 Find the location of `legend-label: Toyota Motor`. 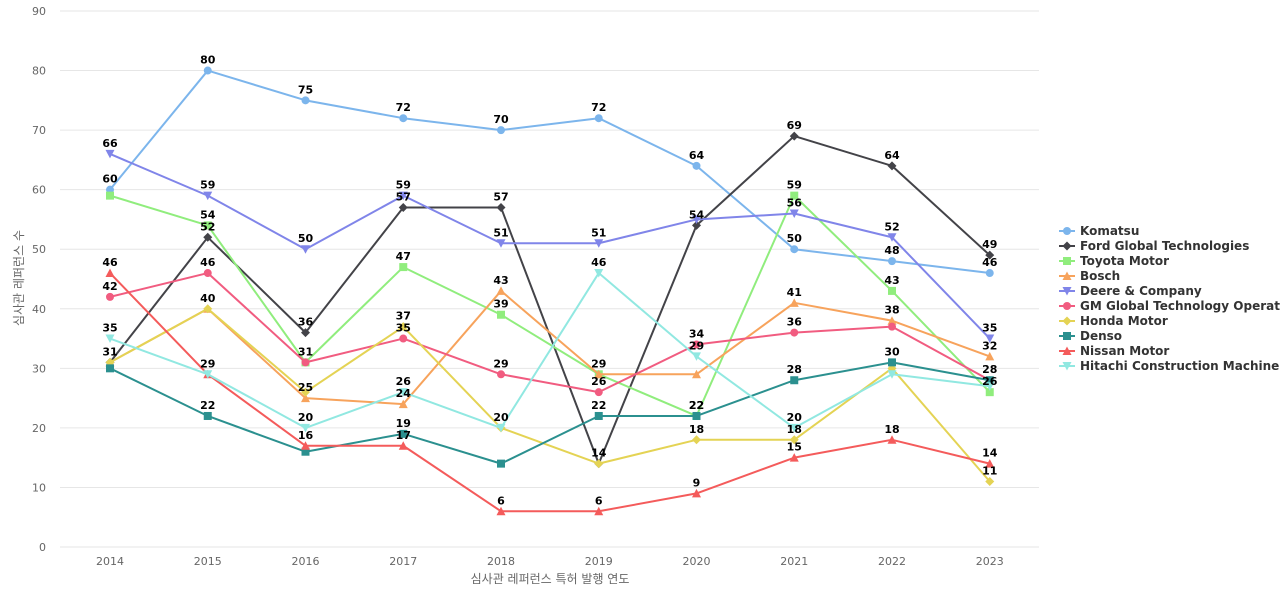

legend-label: Toyota Motor is located at coordinates (1124, 261).